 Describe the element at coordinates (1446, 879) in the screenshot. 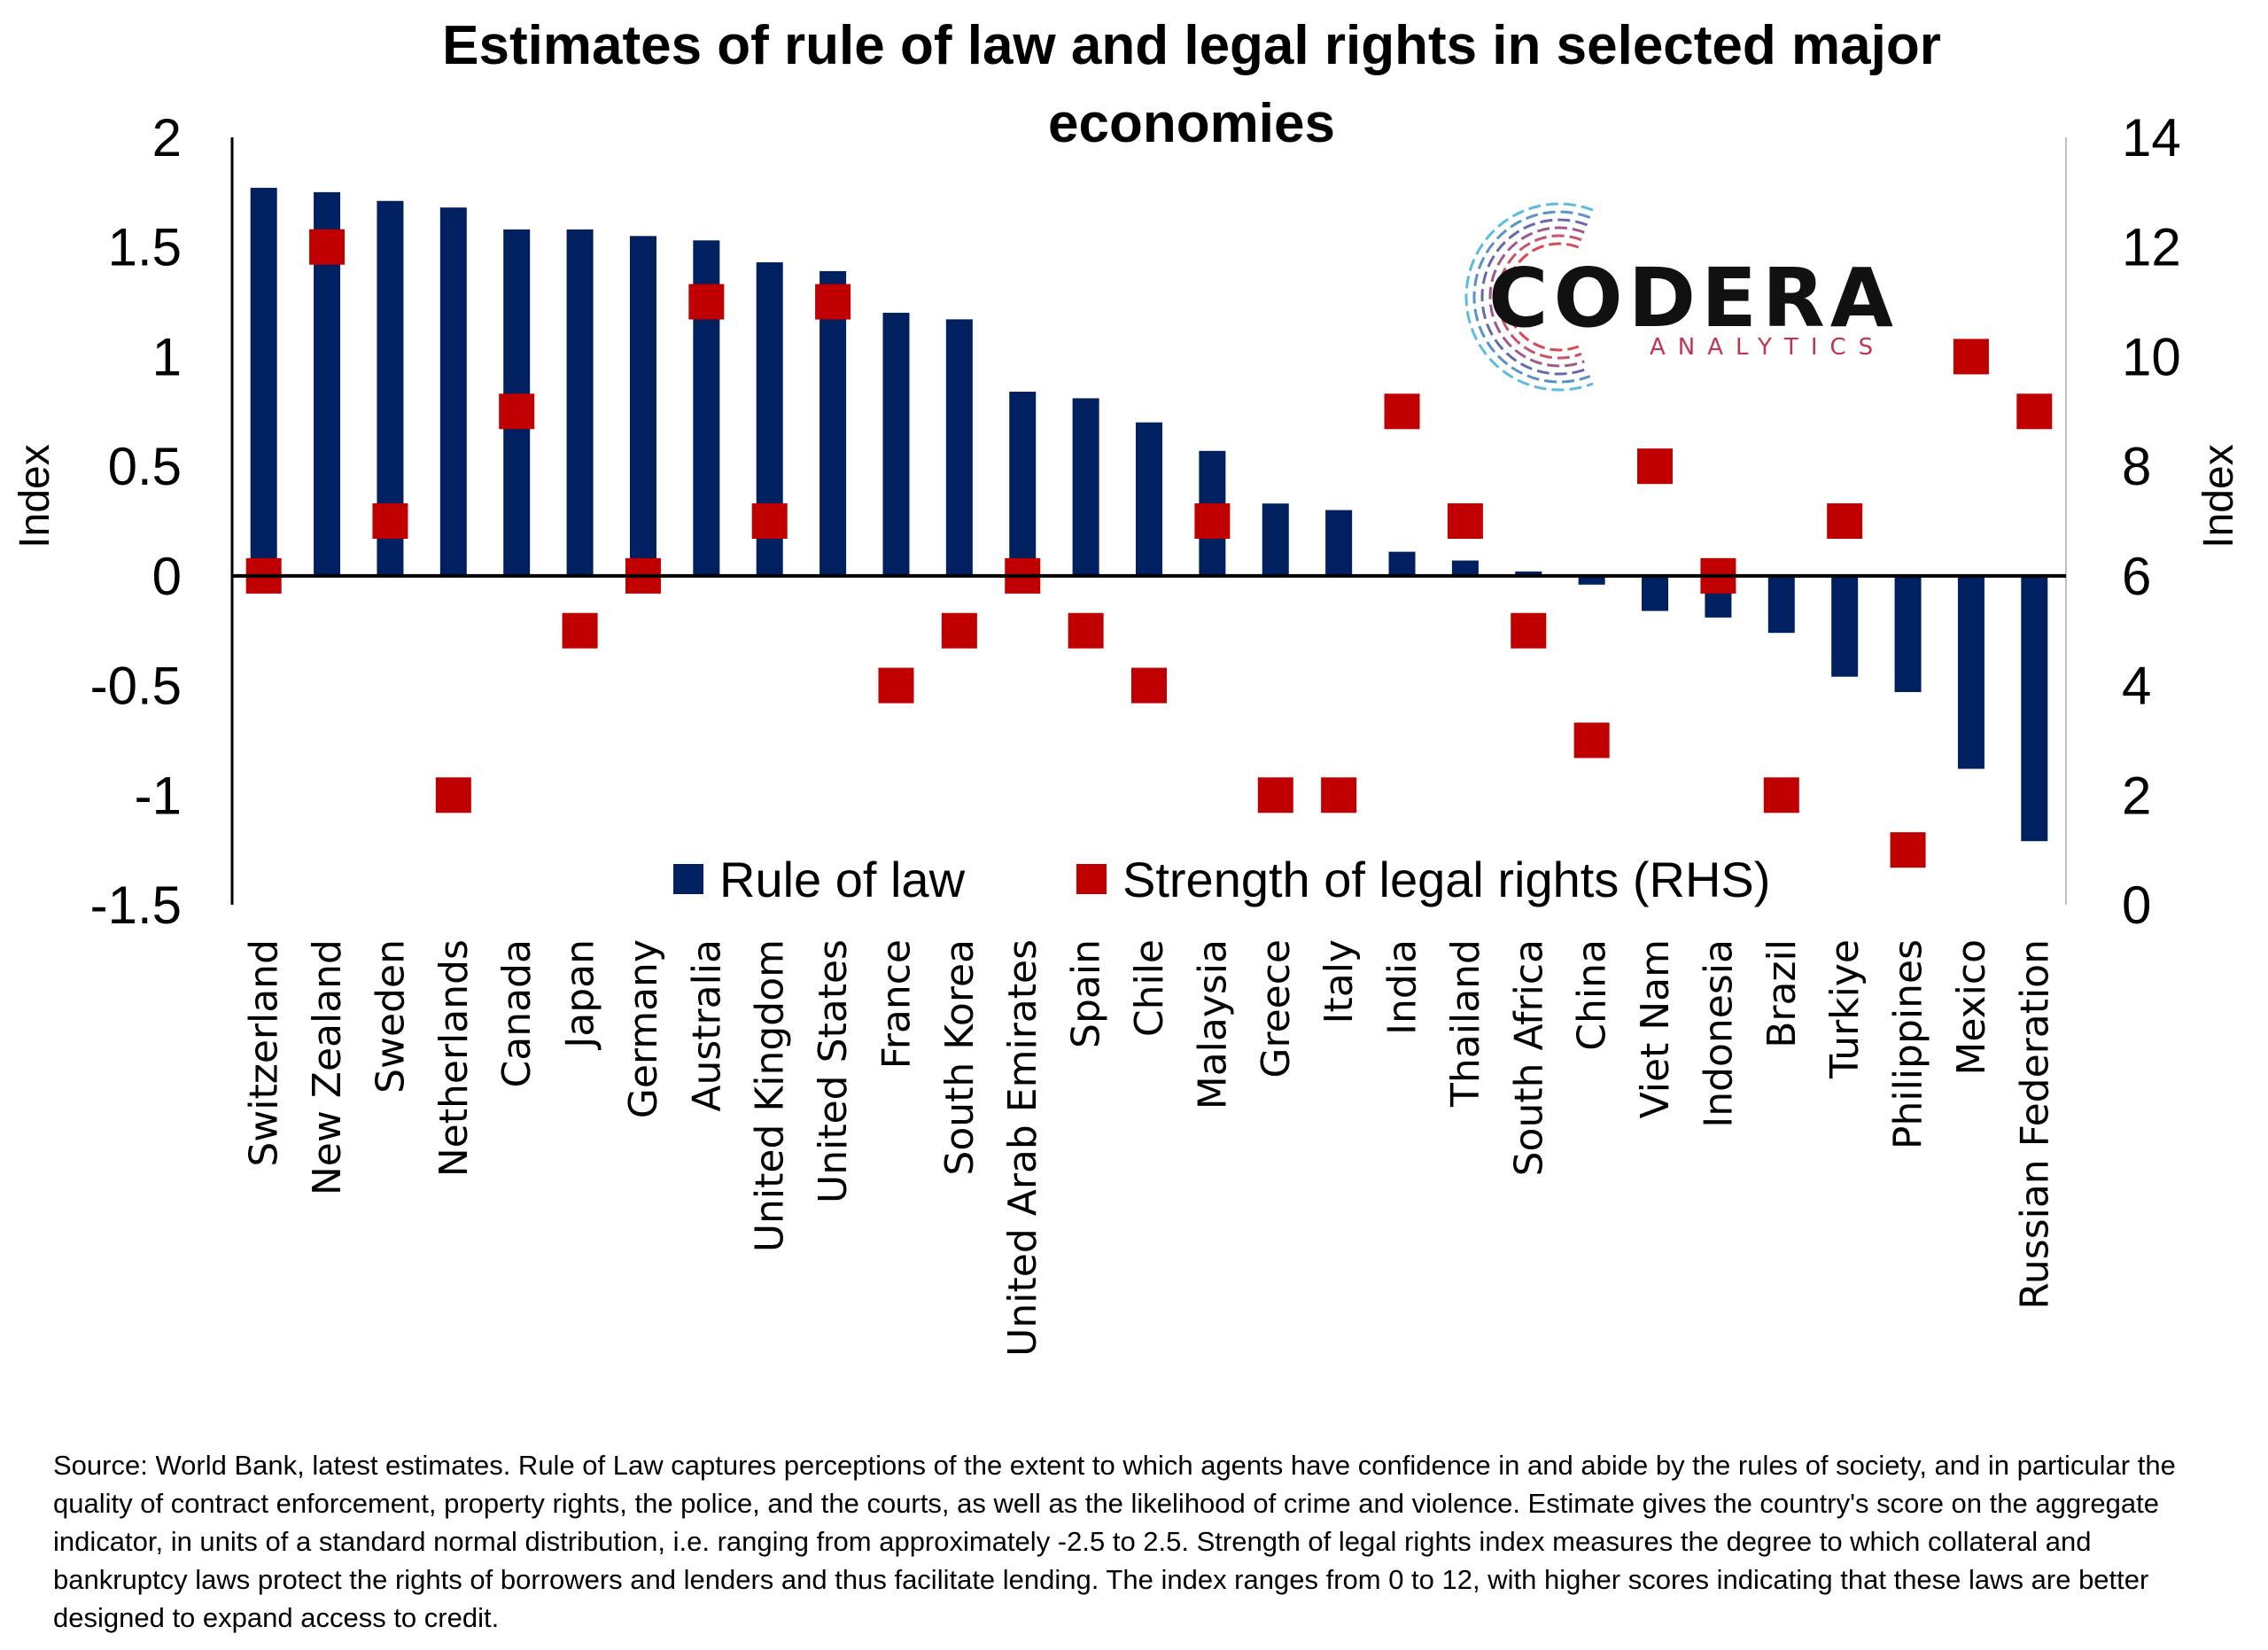

I see `legend-label-legal-rights: Strength of legal rights (RHS)` at that location.